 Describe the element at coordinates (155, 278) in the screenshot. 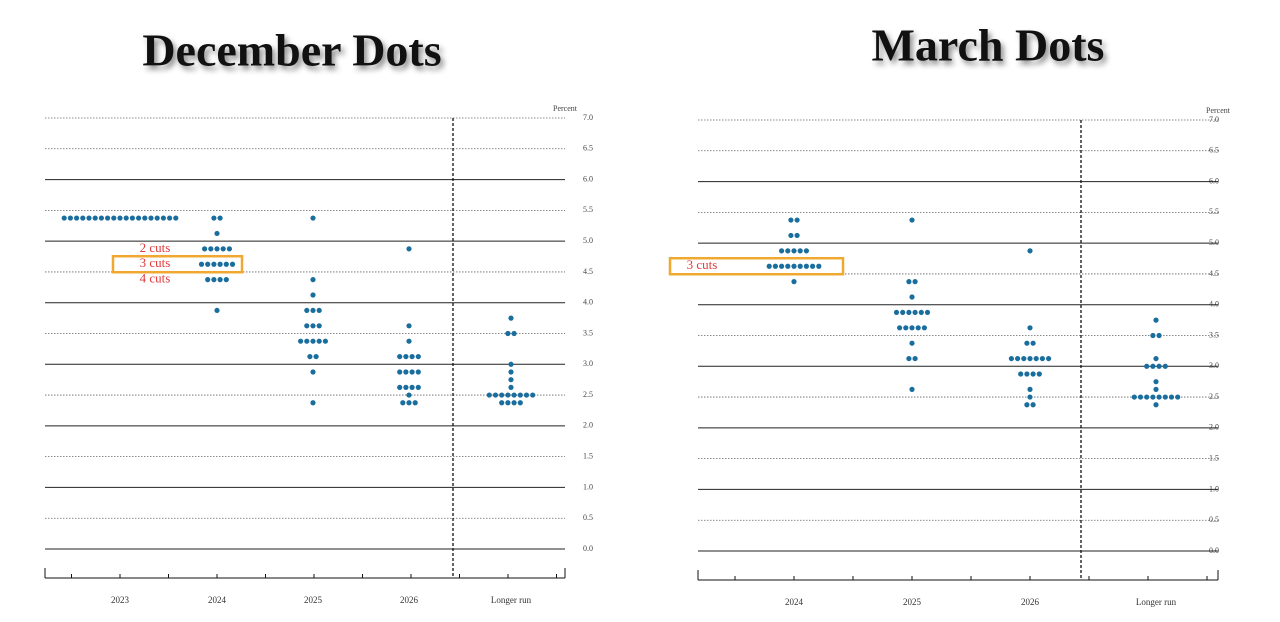

I see `annotation: 4 cuts` at that location.